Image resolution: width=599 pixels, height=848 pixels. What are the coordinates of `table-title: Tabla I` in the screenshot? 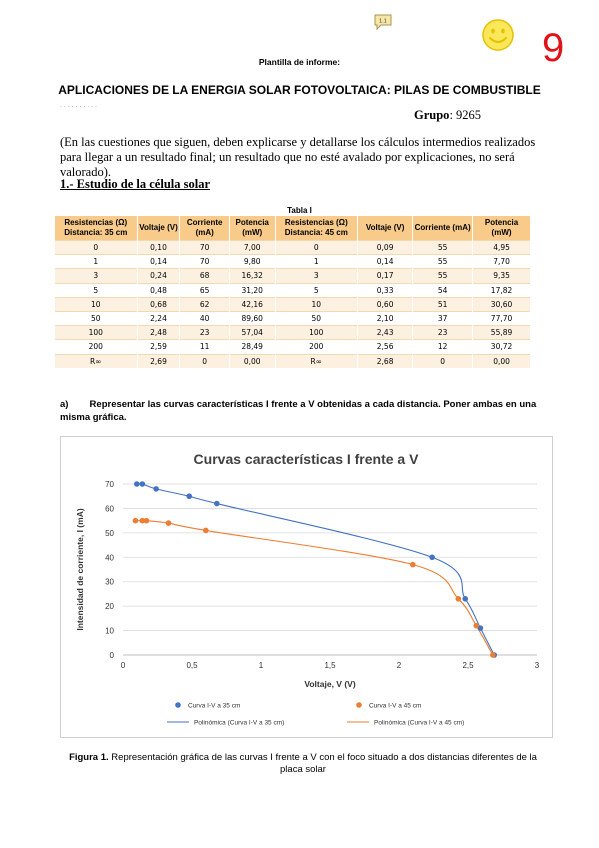 It's located at (299, 210).